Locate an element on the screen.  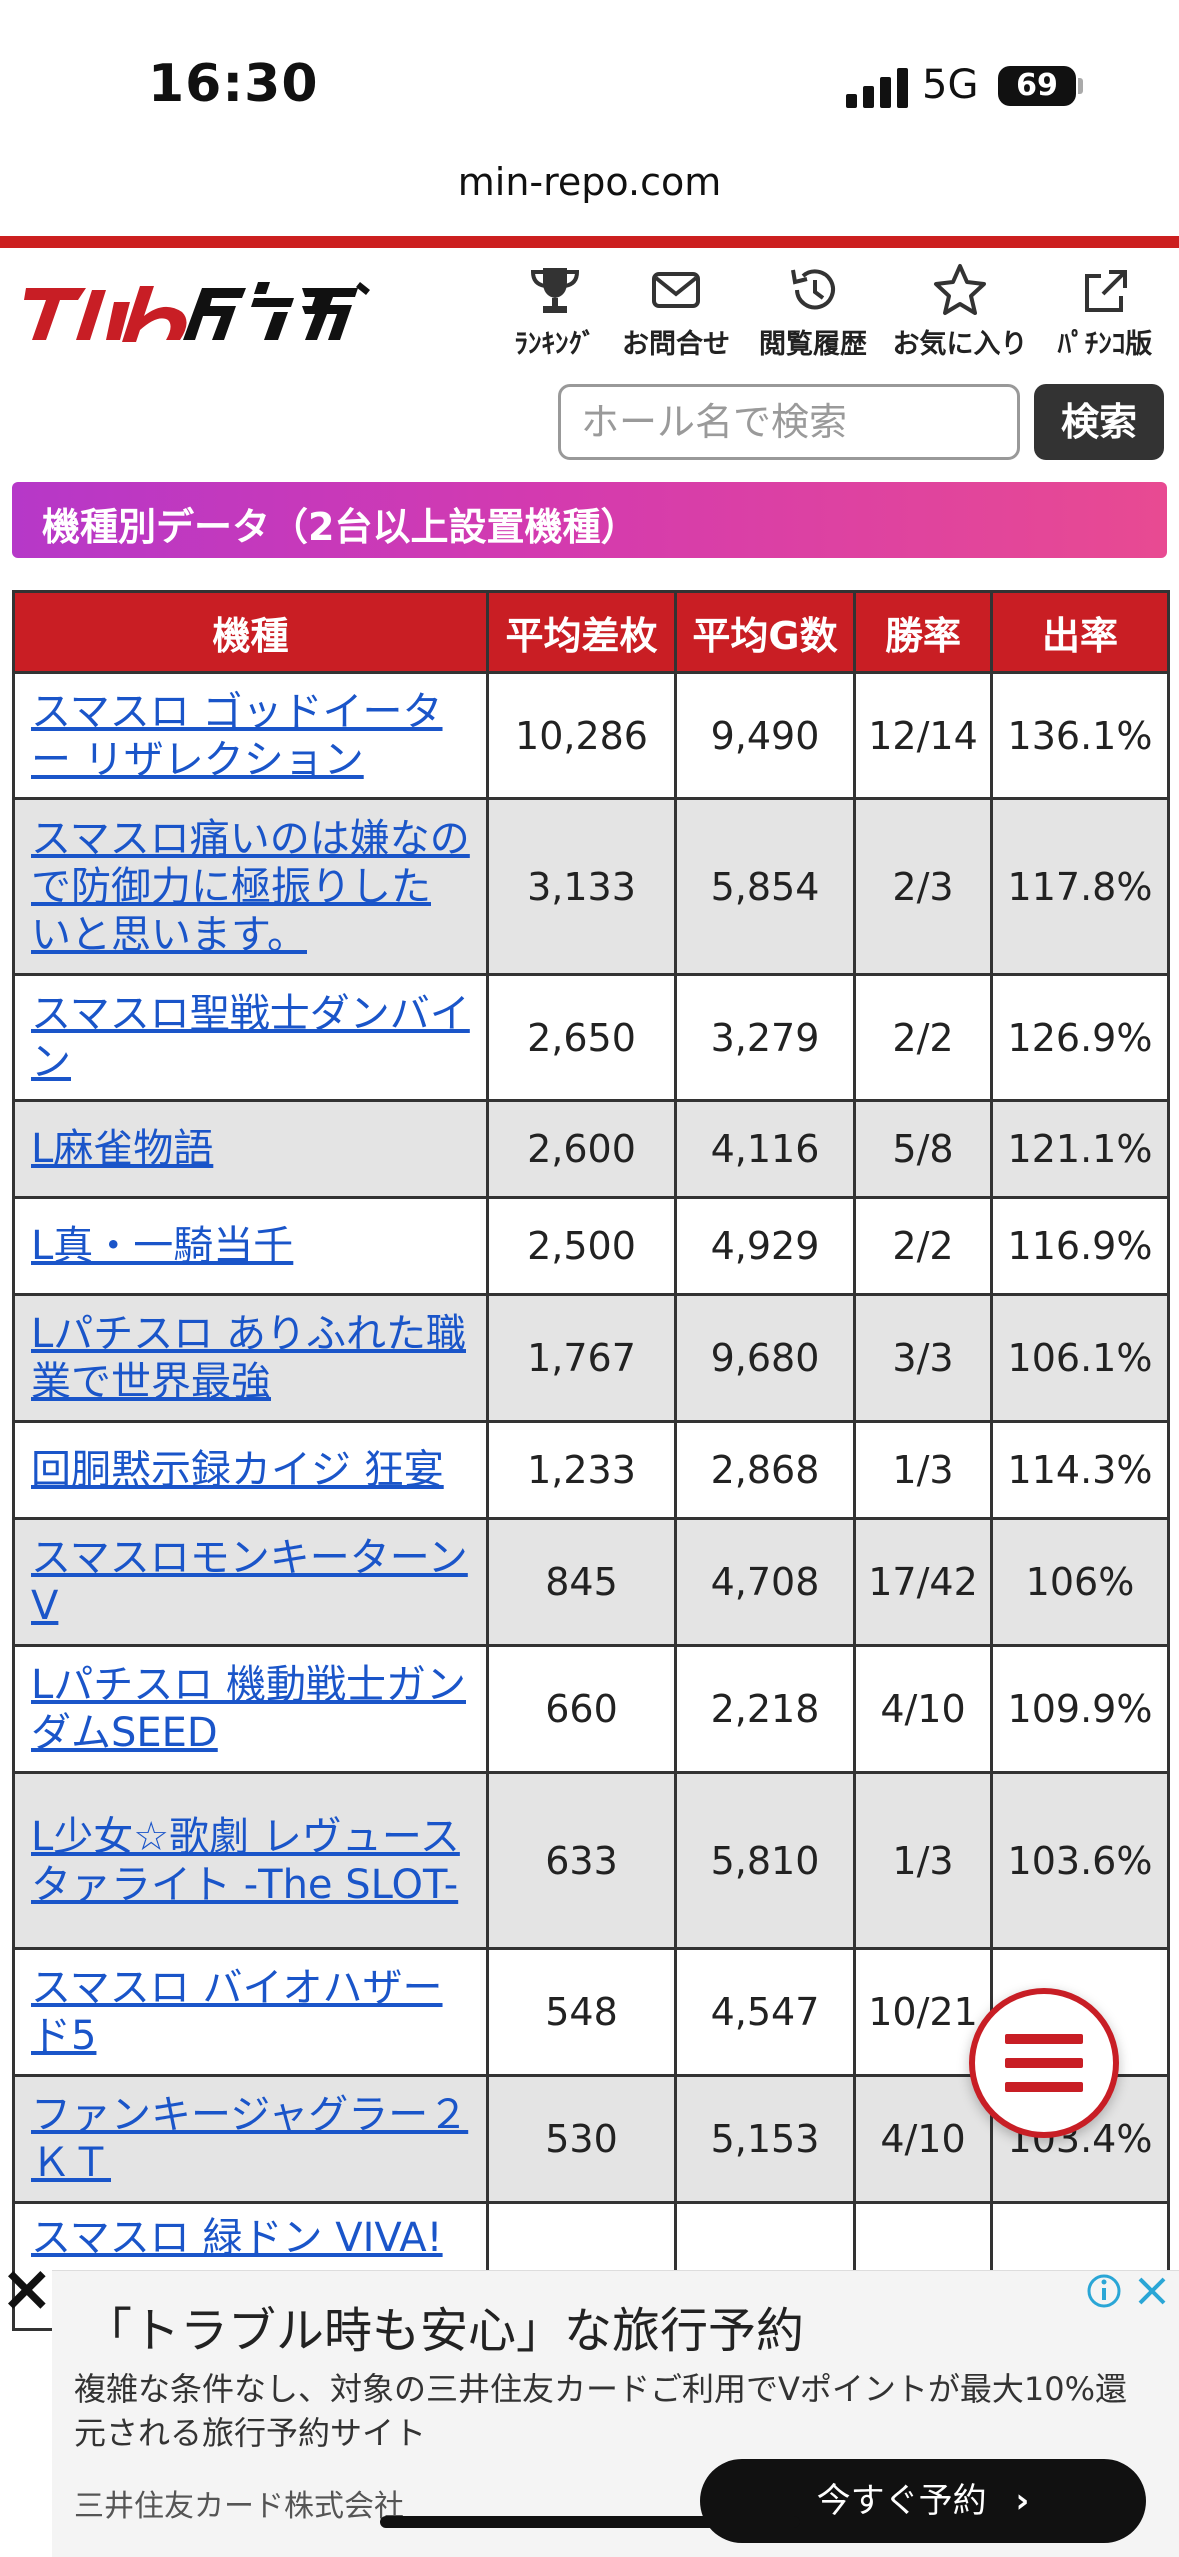
ad-cta-button: 今すぐ予約 › is located at coordinates (923, 2501).